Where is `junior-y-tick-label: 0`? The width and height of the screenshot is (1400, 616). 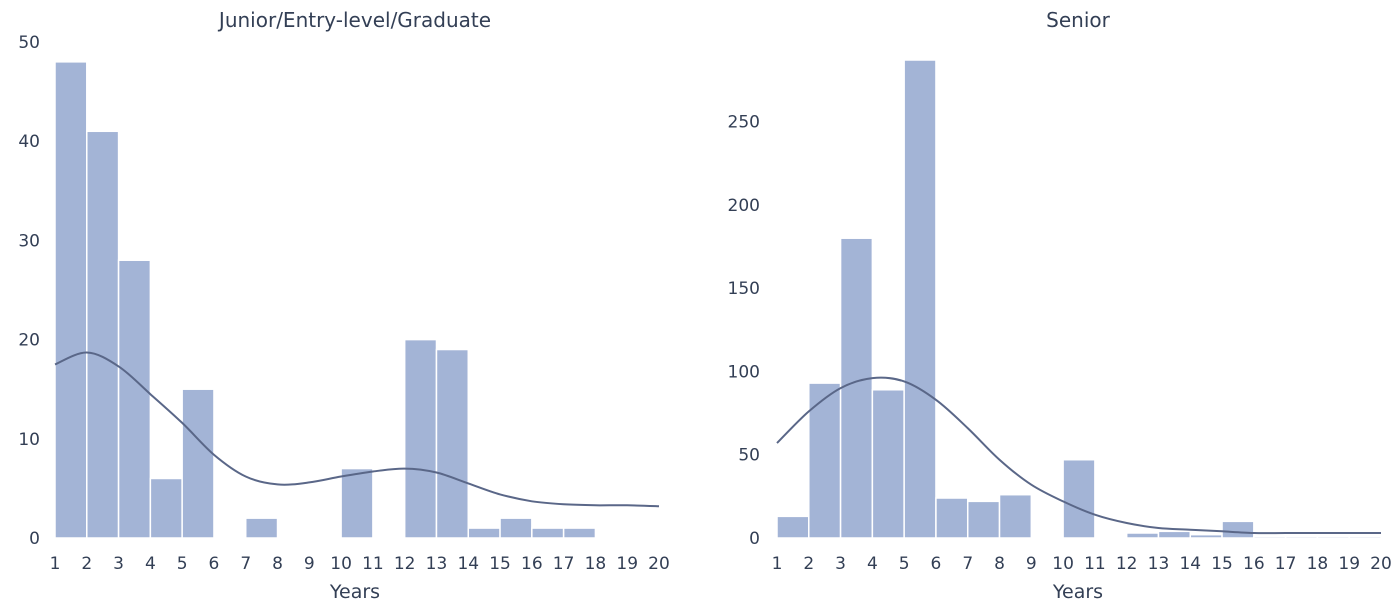
junior-y-tick-label: 0 is located at coordinates (34, 539).